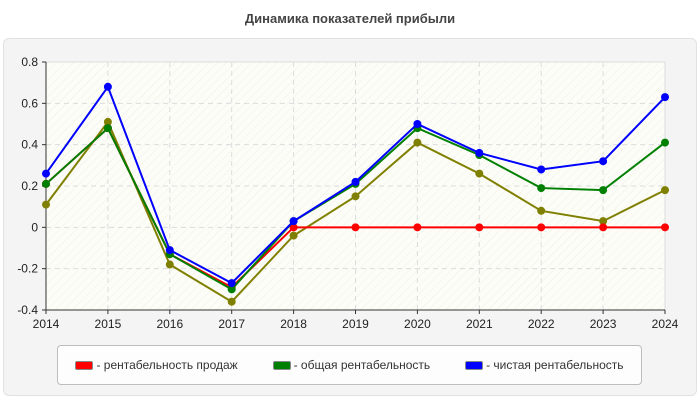 This screenshot has height=400, width=700. What do you see at coordinates (46, 324) in the screenshot?
I see `x-tick-label: 2014` at bounding box center [46, 324].